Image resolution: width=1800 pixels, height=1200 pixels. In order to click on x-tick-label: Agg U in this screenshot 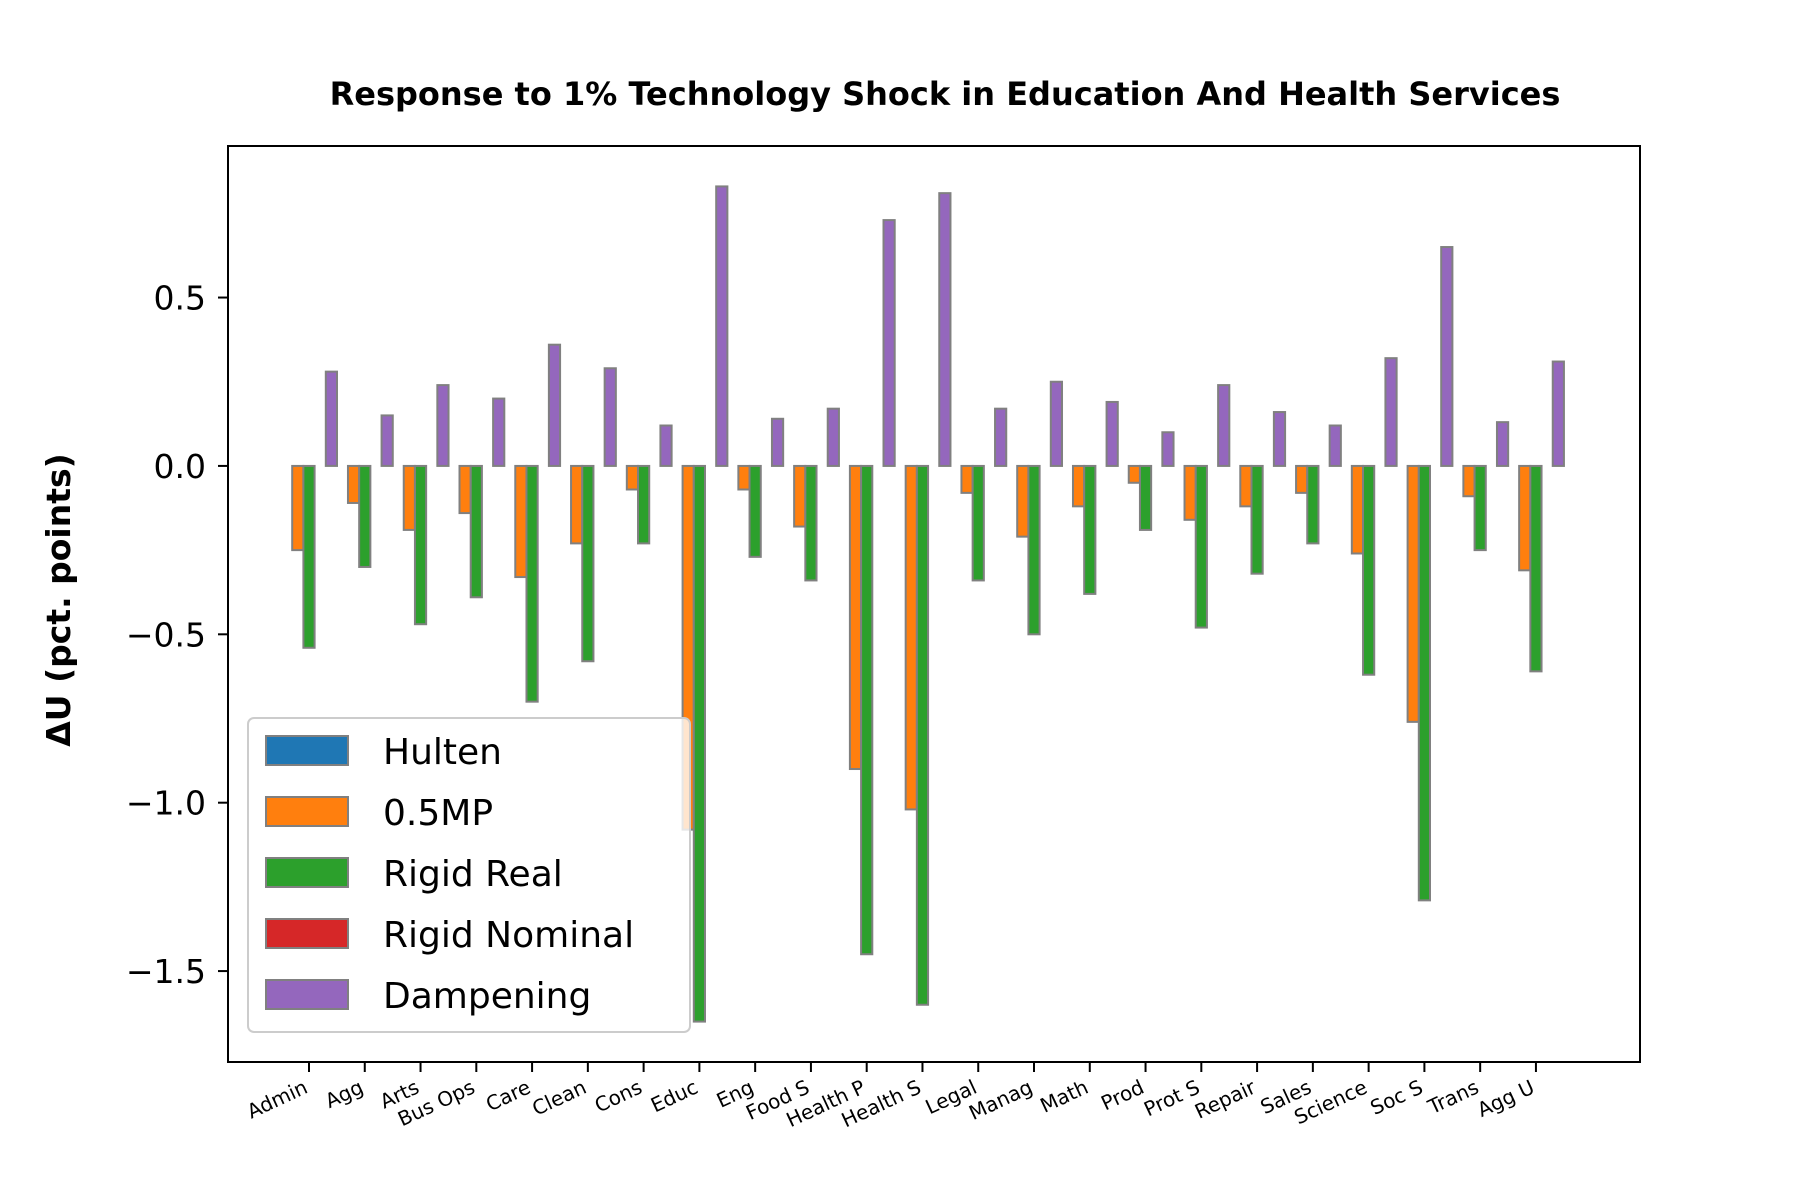, I will do `click(1505, 1098)`.